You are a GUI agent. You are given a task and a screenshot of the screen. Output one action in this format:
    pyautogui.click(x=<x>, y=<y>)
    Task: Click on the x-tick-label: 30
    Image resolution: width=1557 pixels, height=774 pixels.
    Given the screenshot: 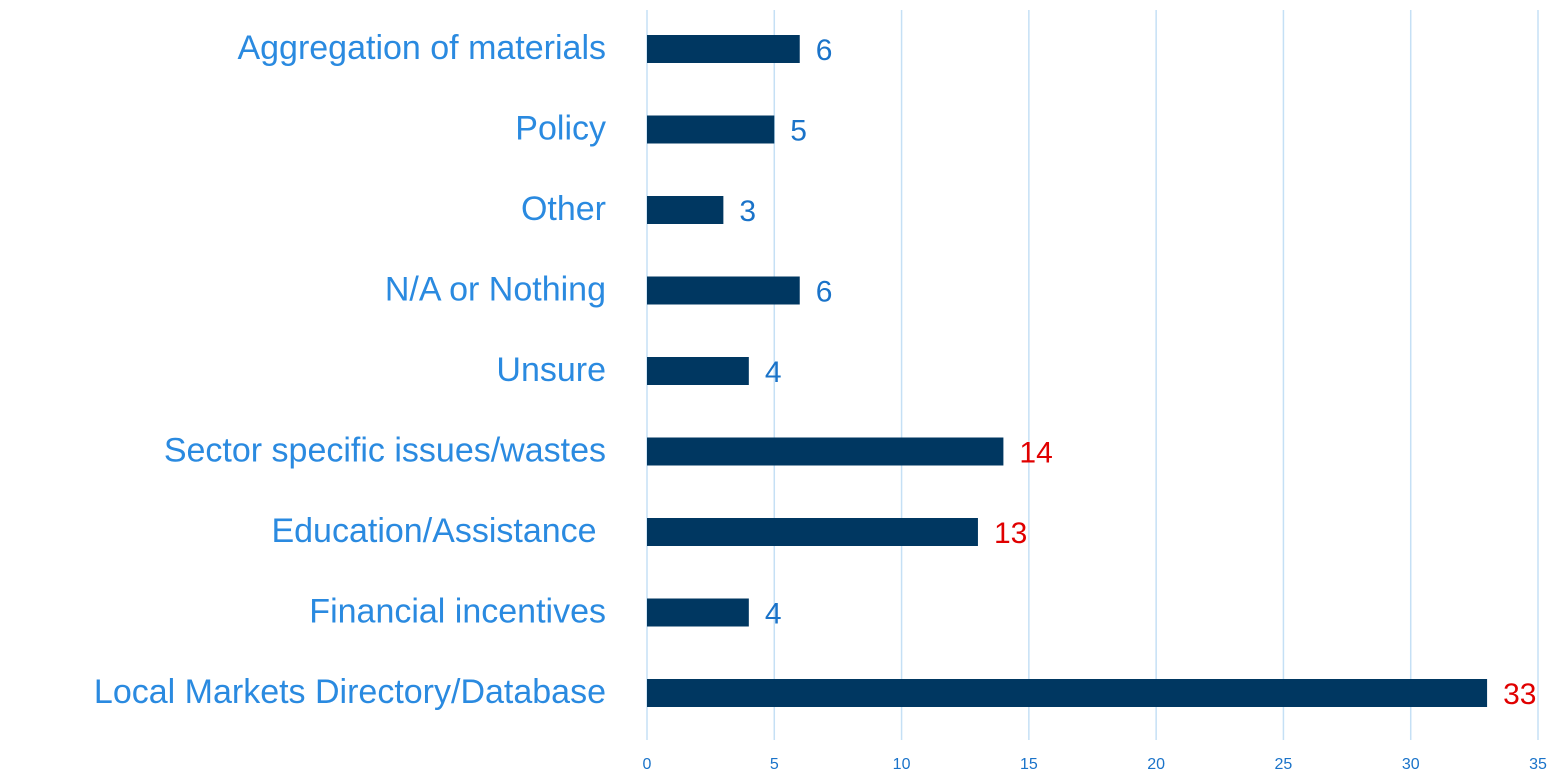 What is the action you would take?
    pyautogui.click(x=1411, y=764)
    